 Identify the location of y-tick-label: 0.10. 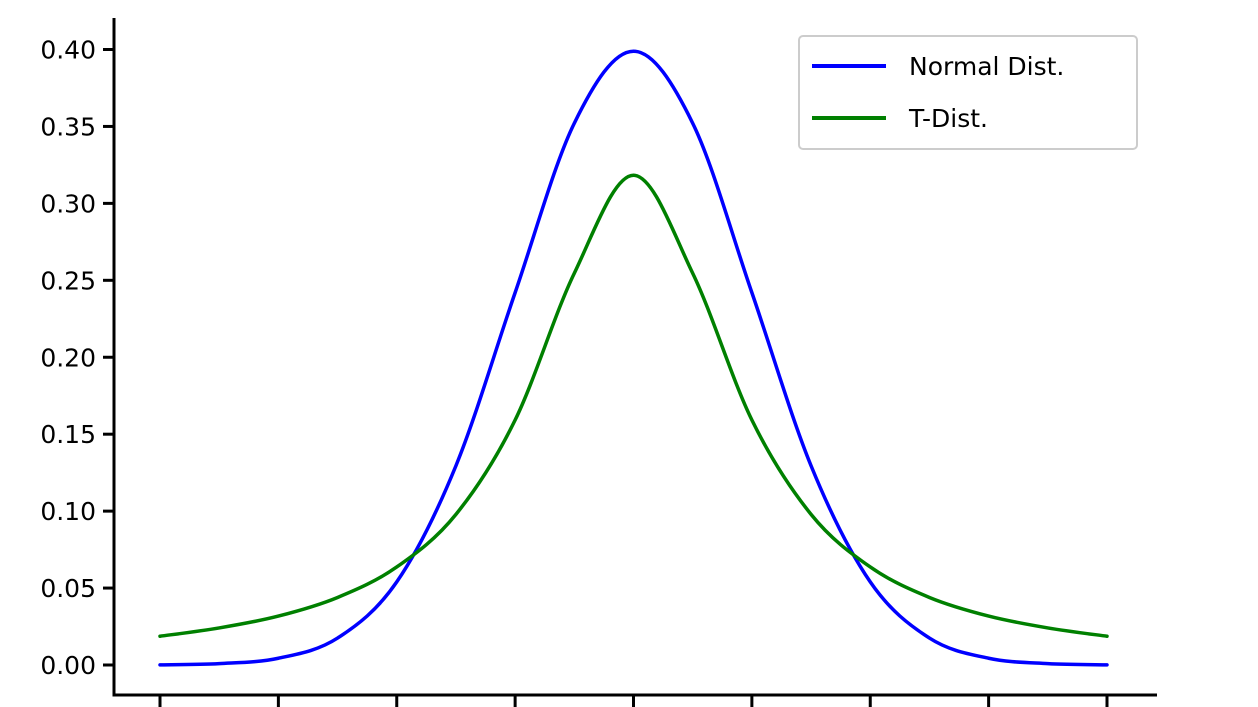
(68, 511).